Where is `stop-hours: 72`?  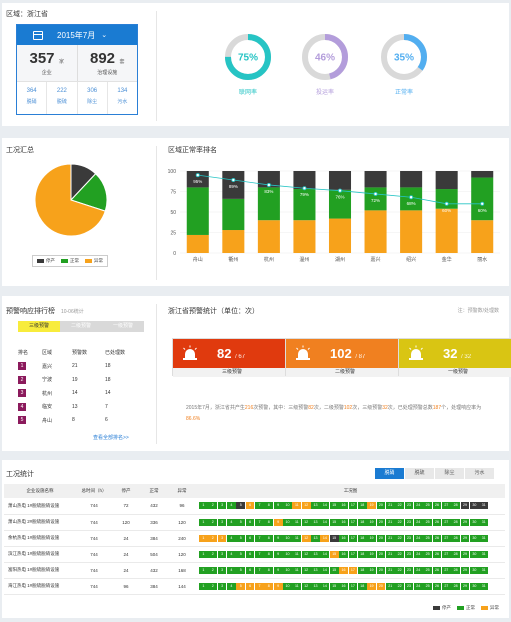 stop-hours: 72 is located at coordinates (126, 506).